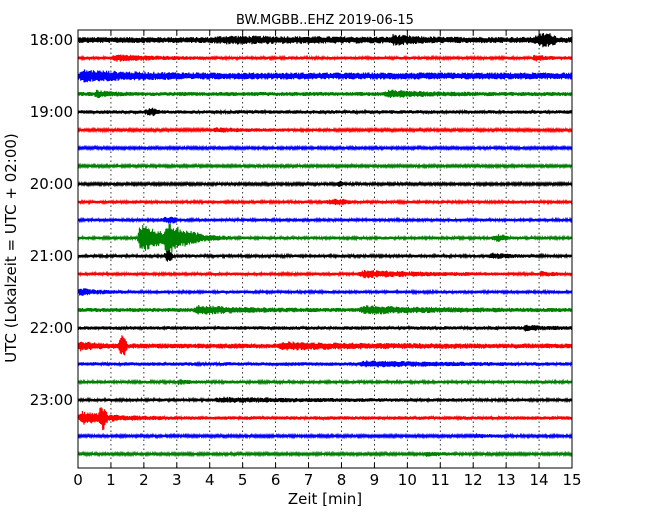 This screenshot has height=525, width=650. Describe the element at coordinates (144, 480) in the screenshot. I see `x-tick-label: 2` at that location.